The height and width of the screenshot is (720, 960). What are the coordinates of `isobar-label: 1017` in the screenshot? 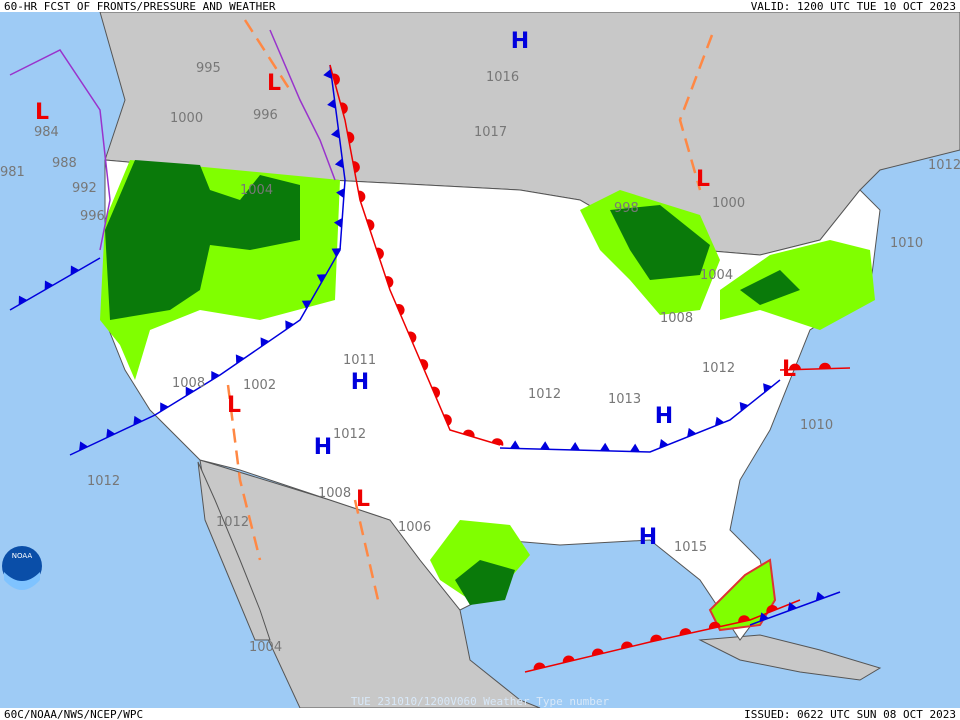 It's located at (490, 132).